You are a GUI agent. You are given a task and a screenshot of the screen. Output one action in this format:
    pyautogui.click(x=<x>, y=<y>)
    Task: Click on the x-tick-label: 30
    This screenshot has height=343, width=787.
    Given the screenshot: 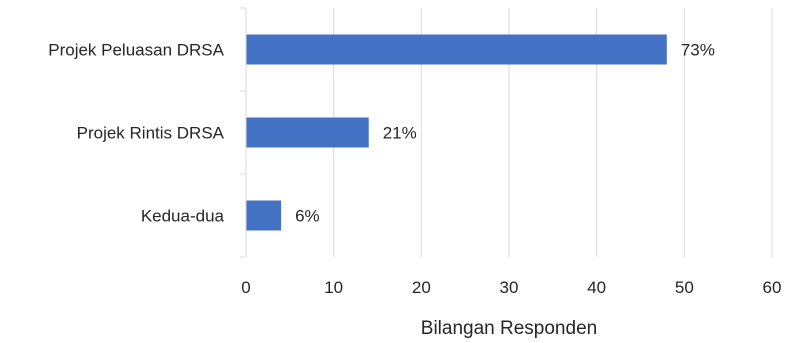 What is the action you would take?
    pyautogui.click(x=509, y=287)
    